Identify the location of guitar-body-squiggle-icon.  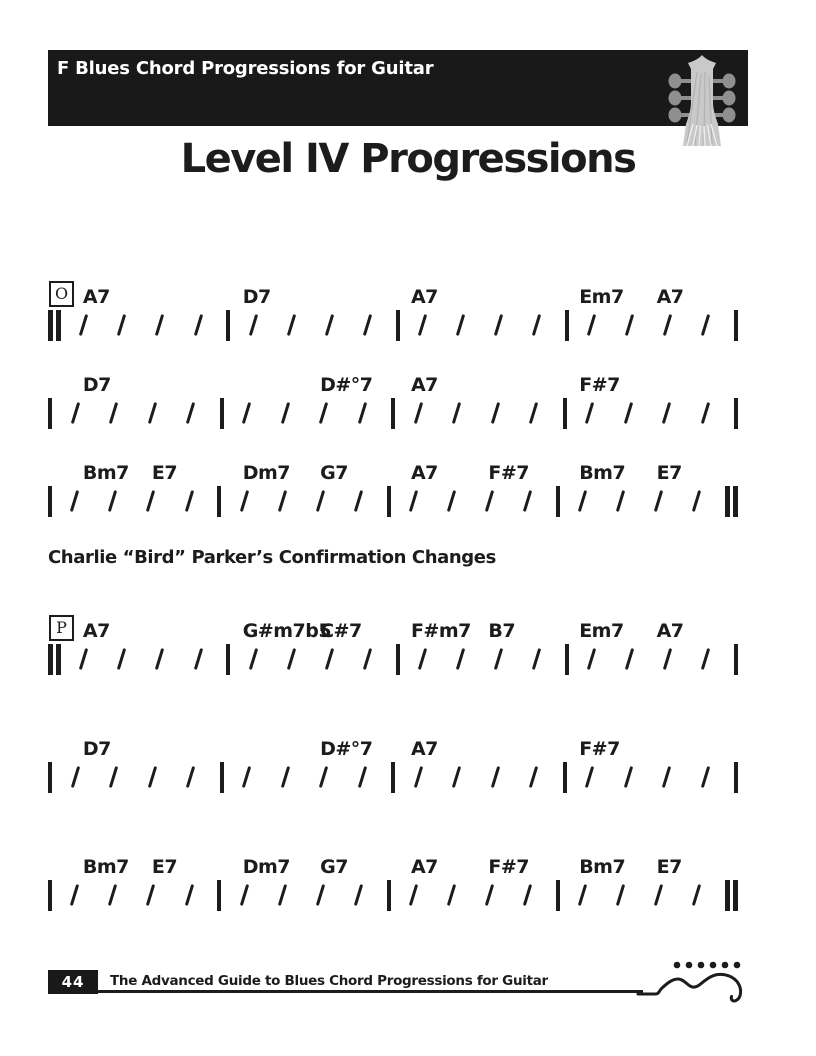
(689, 982).